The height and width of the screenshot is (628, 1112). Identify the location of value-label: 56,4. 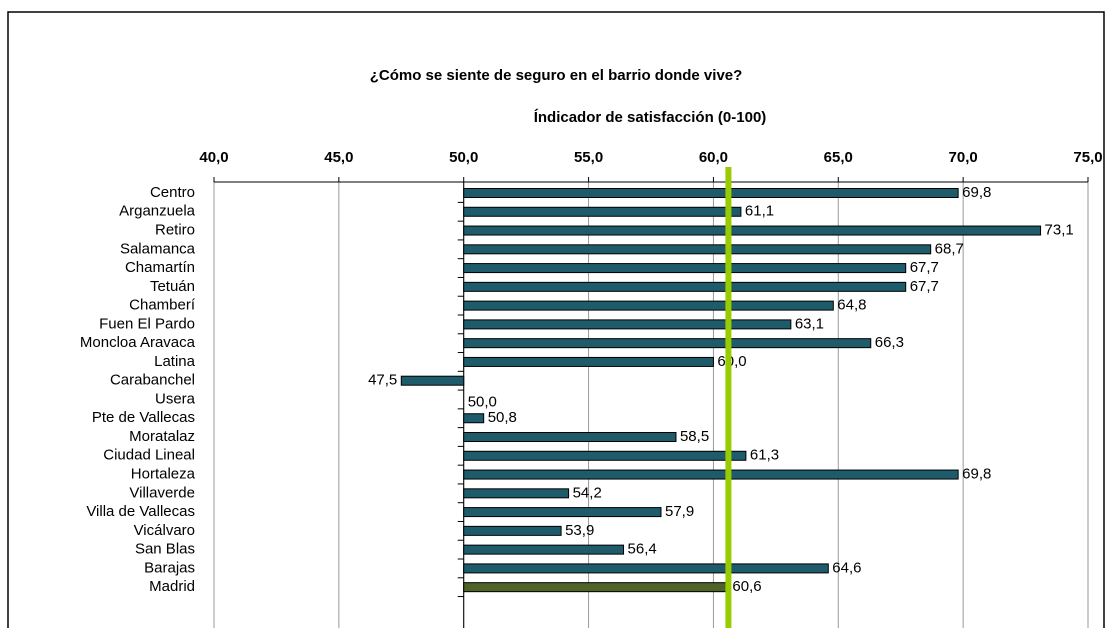
(642, 549).